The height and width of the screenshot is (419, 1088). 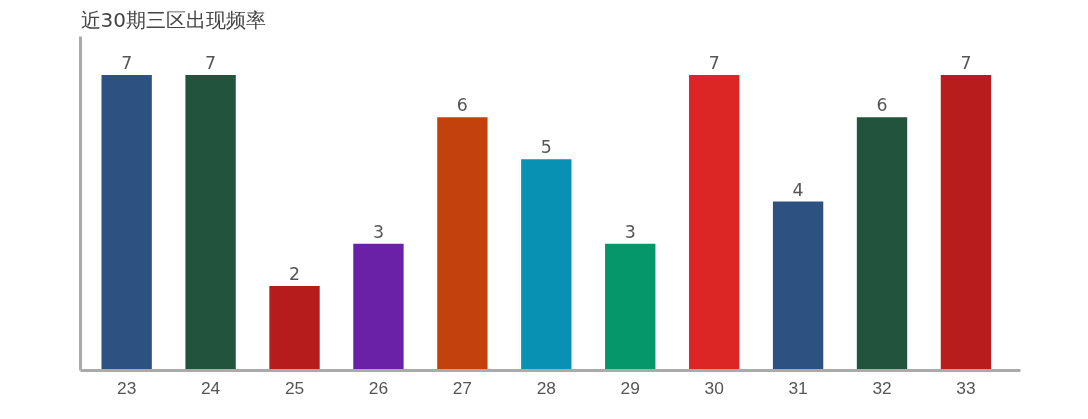 What do you see at coordinates (546, 147) in the screenshot?
I see `data-label: 5` at bounding box center [546, 147].